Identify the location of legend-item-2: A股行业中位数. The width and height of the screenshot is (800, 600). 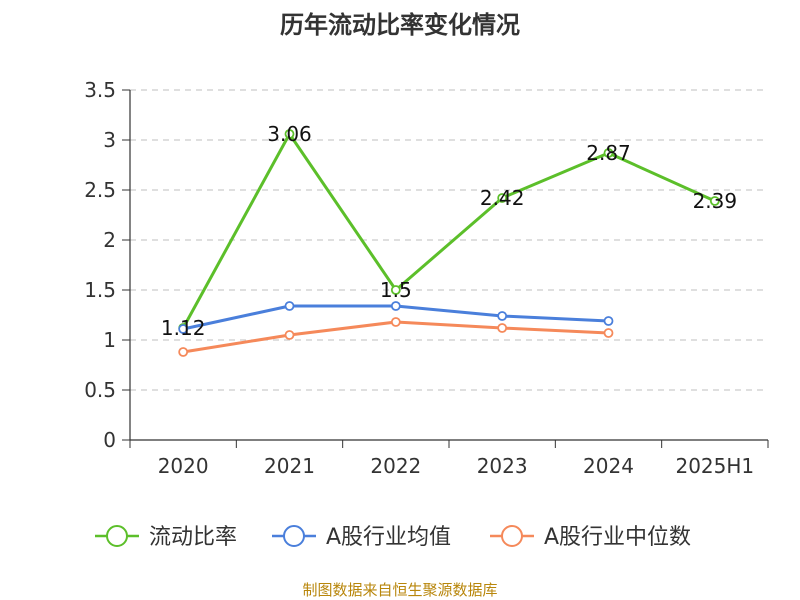
(590, 537).